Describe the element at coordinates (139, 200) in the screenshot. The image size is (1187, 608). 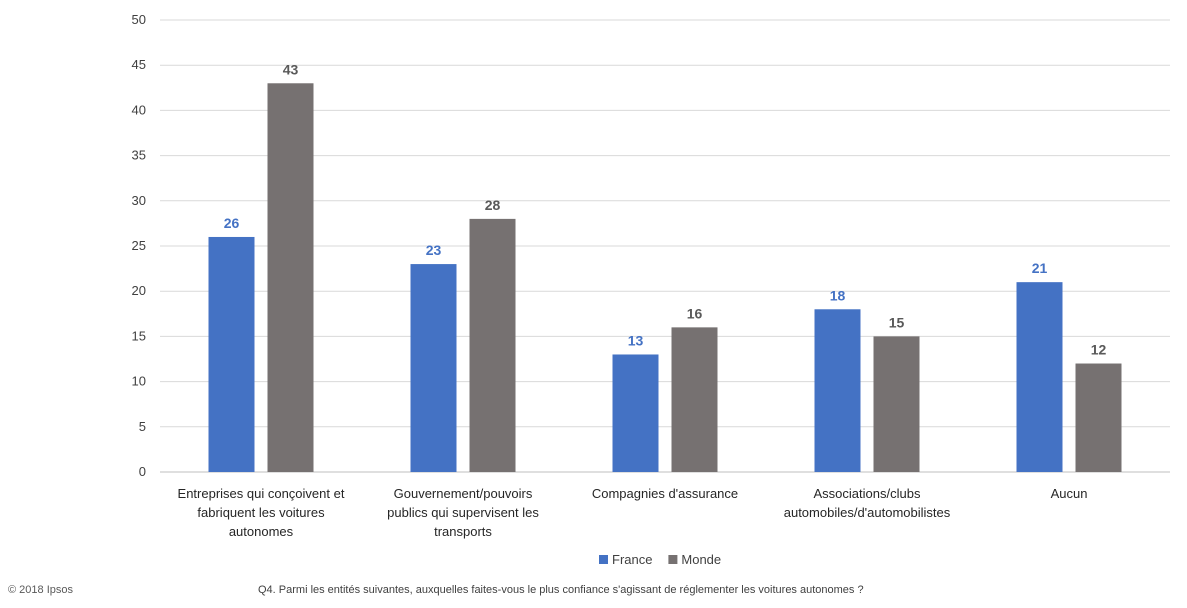
I see `y-tick-label: 30` at that location.